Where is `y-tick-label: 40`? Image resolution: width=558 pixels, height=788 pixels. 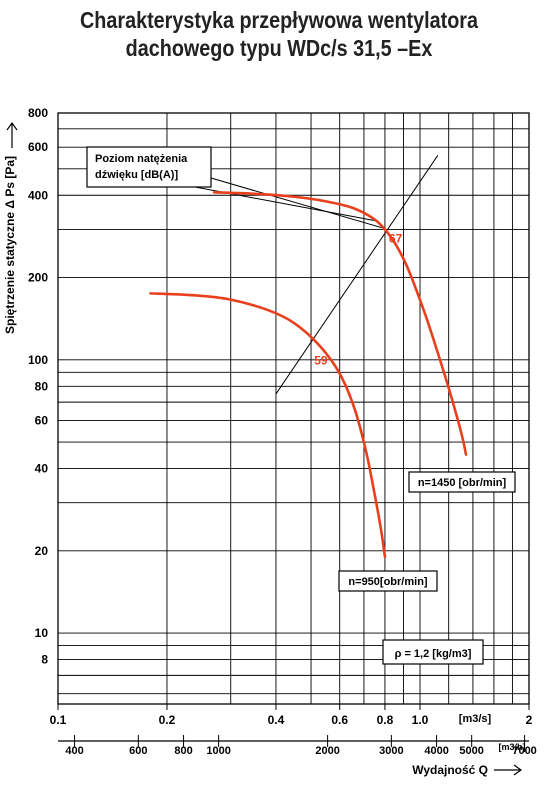 y-tick-label: 40 is located at coordinates (42, 469).